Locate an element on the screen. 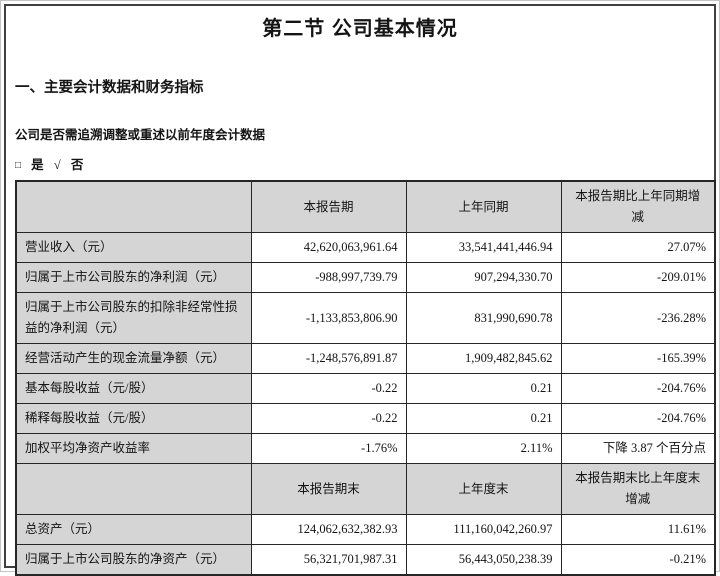  header-prior-year-end: 上年度末 is located at coordinates (483, 489).